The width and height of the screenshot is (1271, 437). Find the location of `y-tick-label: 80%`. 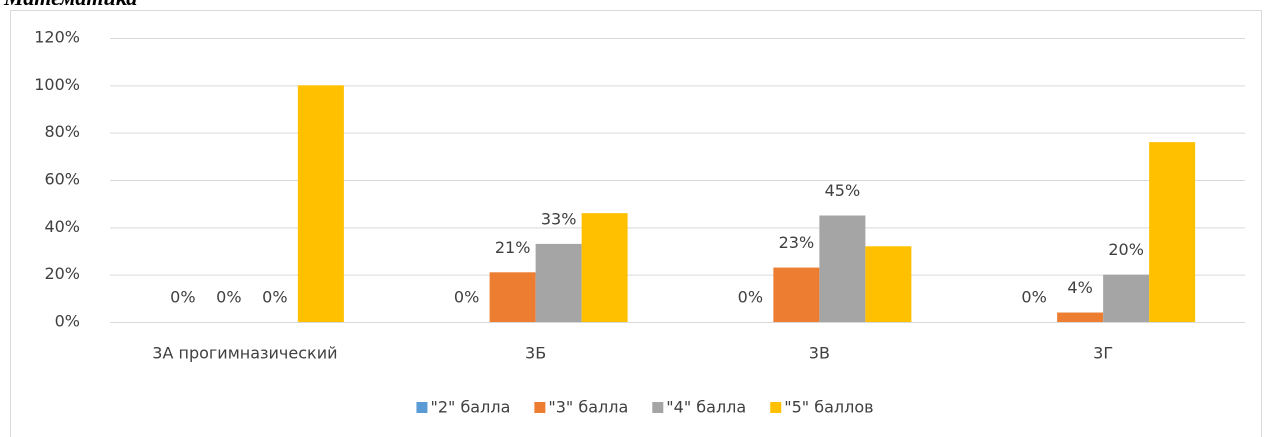

y-tick-label: 80% is located at coordinates (62, 131).